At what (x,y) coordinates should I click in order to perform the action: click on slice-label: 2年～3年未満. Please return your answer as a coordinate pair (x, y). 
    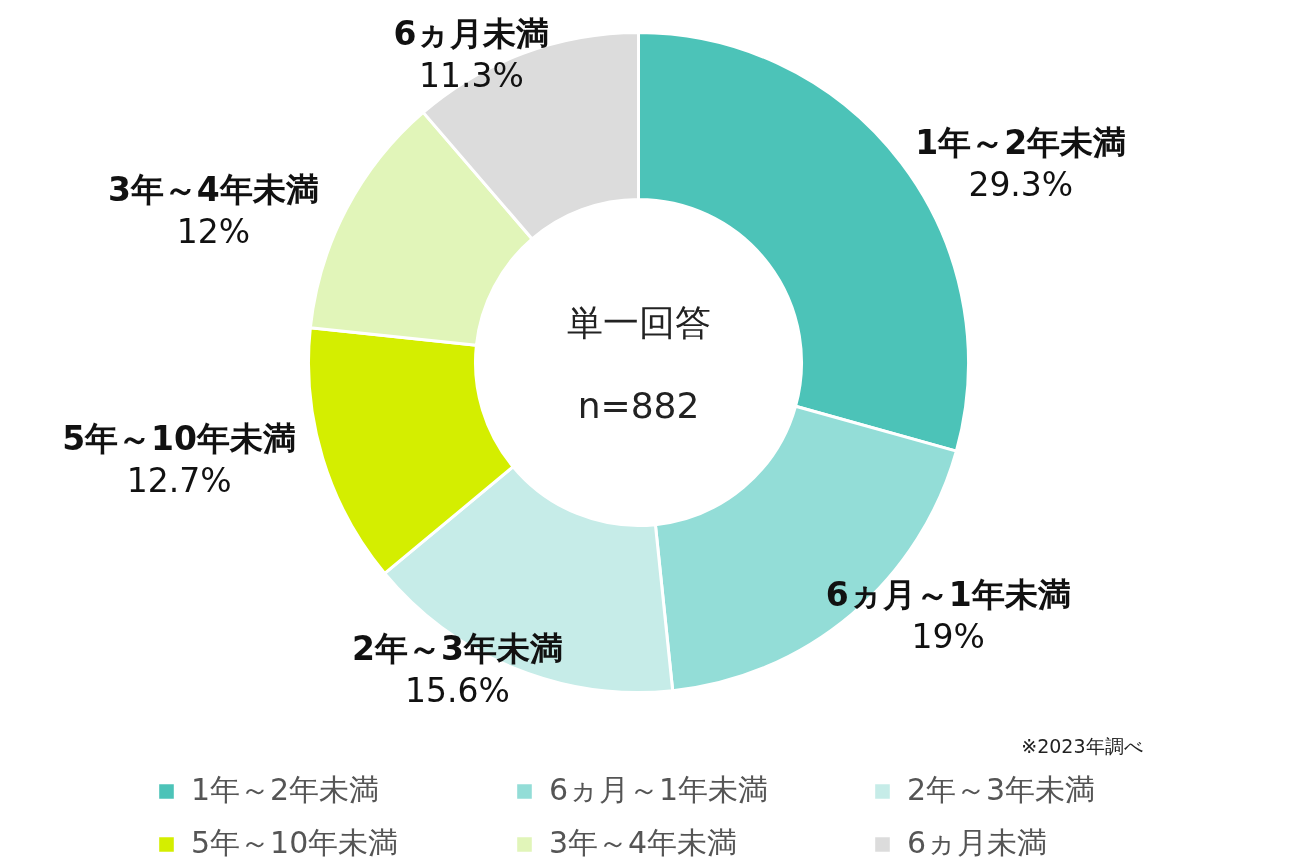
    Looking at the image, I should click on (457, 648).